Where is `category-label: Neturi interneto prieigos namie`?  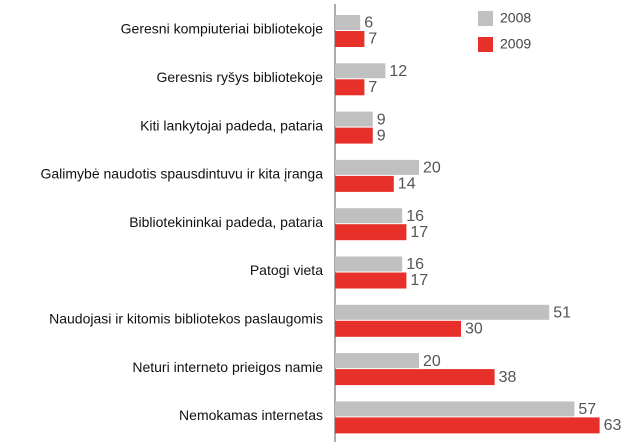
category-label: Neturi interneto prieigos namie is located at coordinates (227, 367).